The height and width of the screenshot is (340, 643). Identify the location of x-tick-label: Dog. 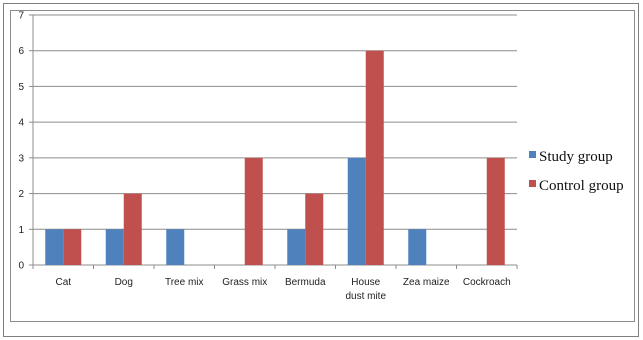
(124, 282).